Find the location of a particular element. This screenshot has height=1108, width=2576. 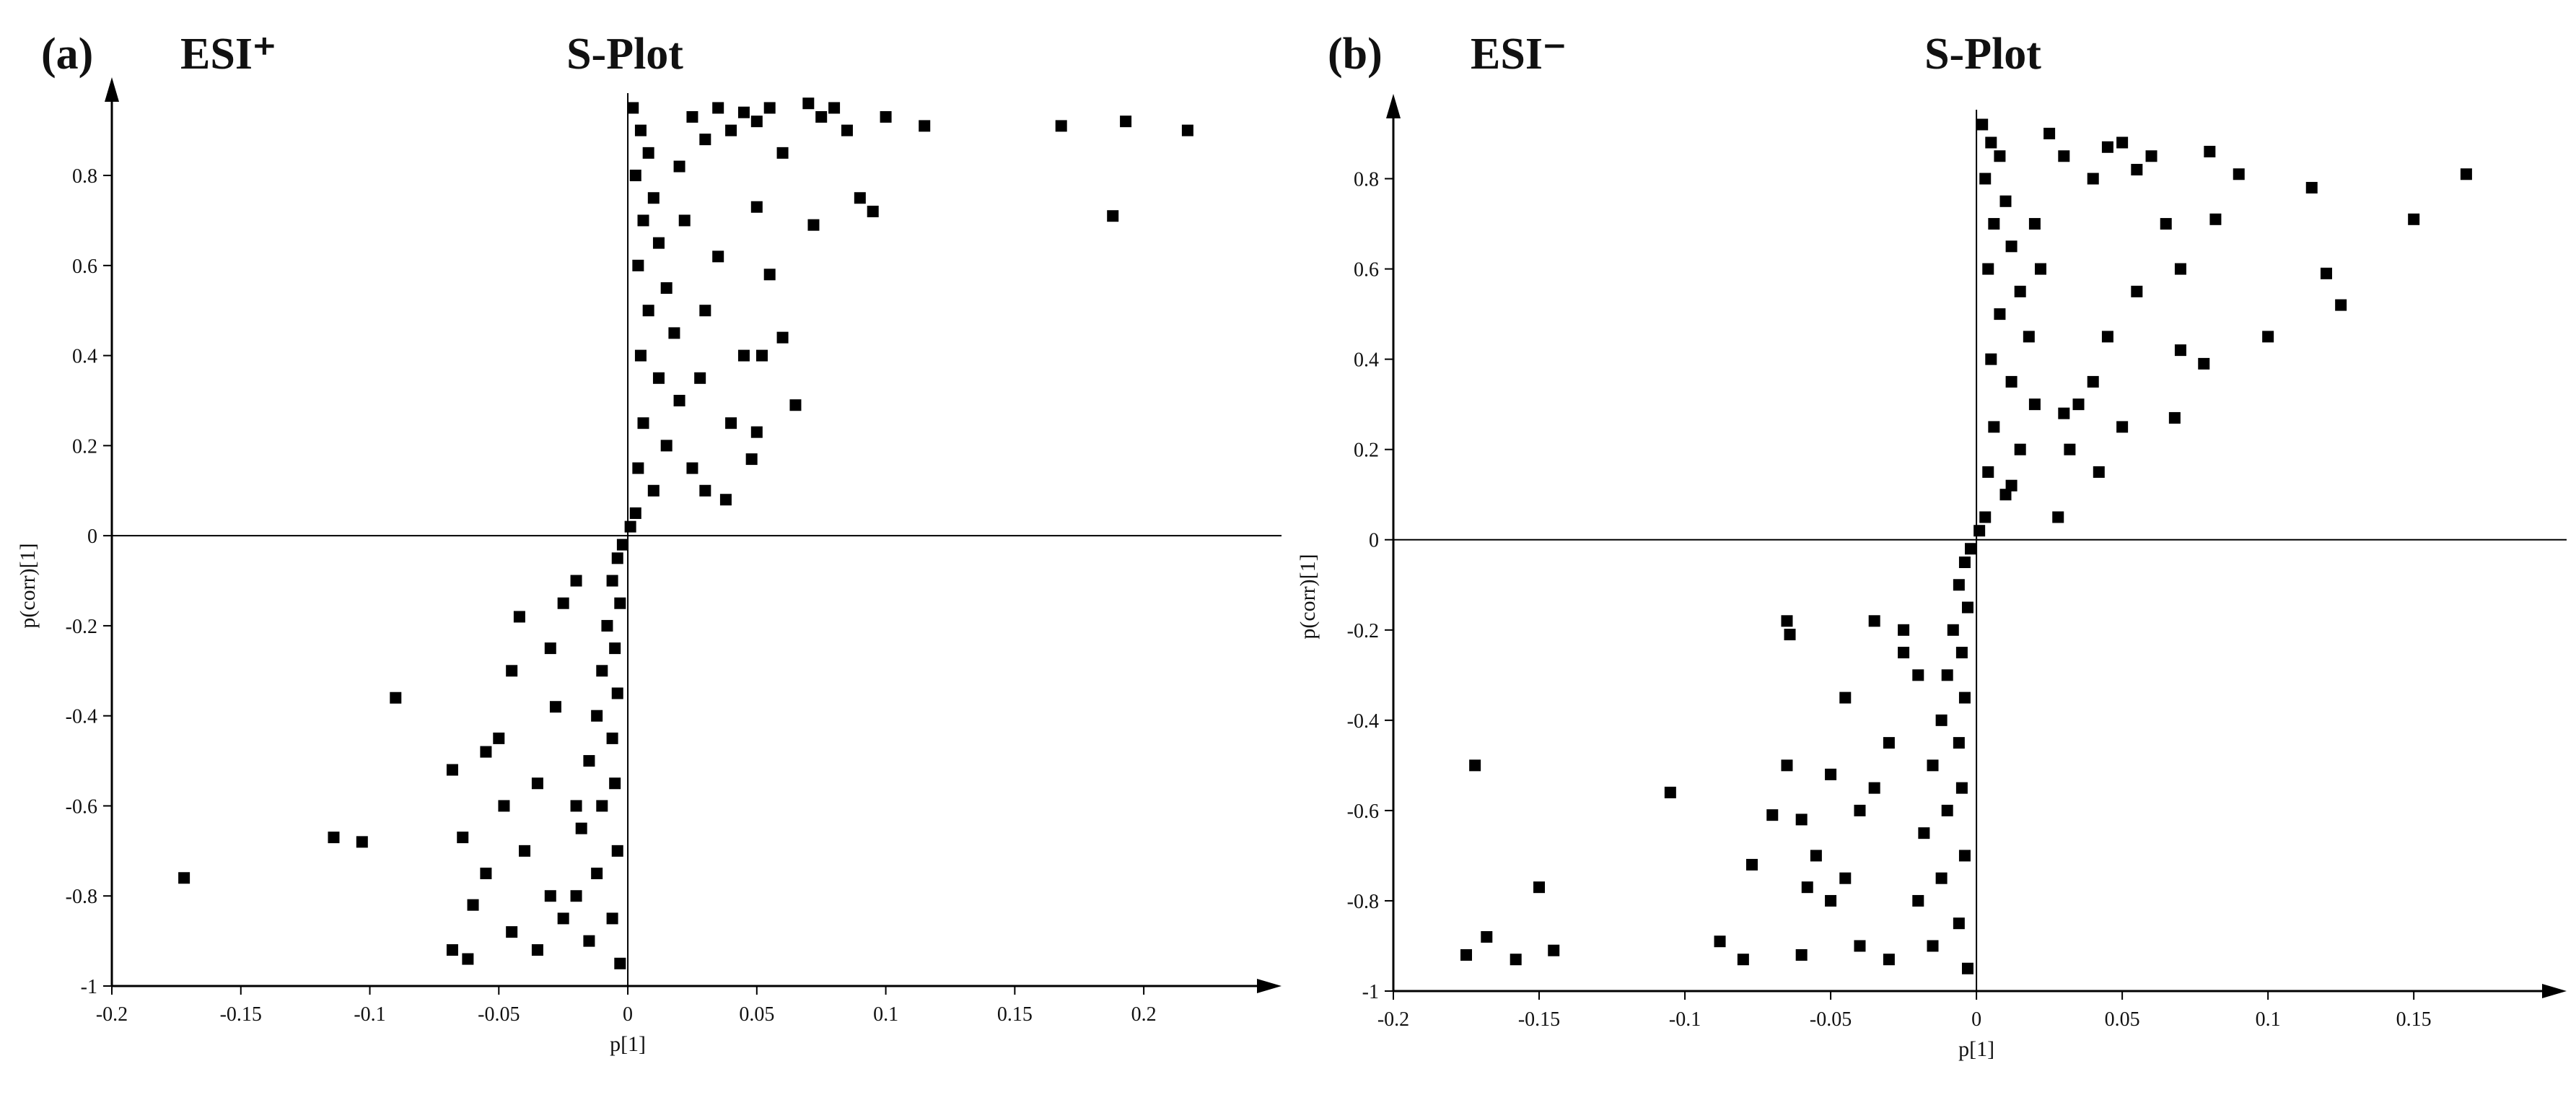

y-axis-title: p(corr)[1] is located at coordinates (1308, 596).